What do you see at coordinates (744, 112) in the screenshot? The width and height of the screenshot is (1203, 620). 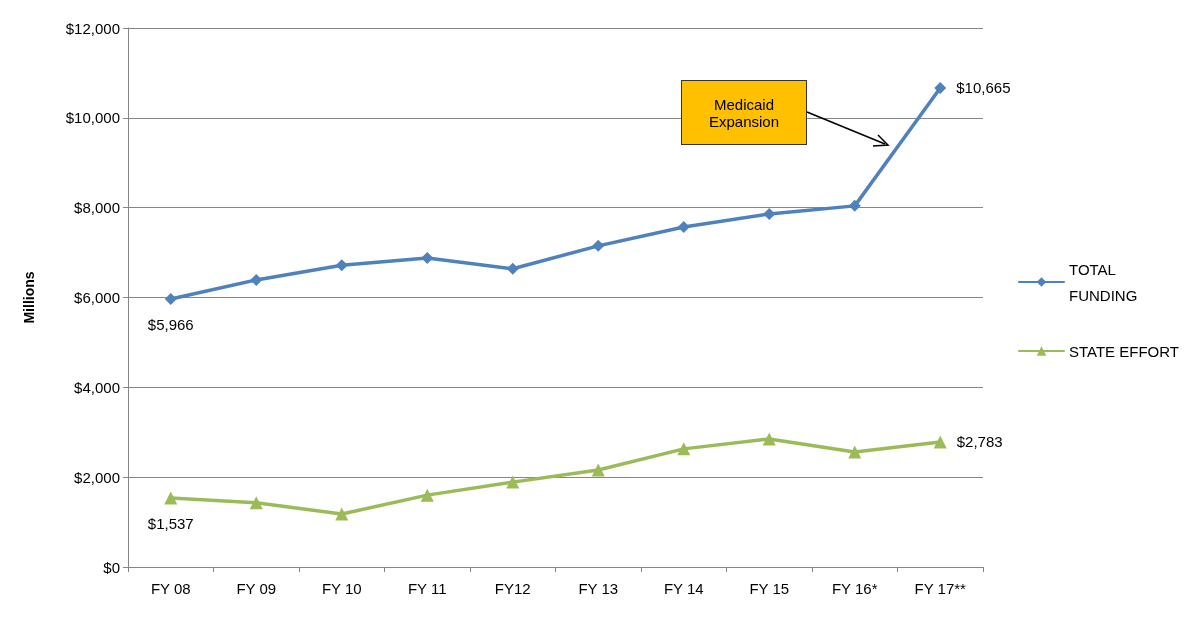 I see `callout-box: Medicaid Expansion` at bounding box center [744, 112].